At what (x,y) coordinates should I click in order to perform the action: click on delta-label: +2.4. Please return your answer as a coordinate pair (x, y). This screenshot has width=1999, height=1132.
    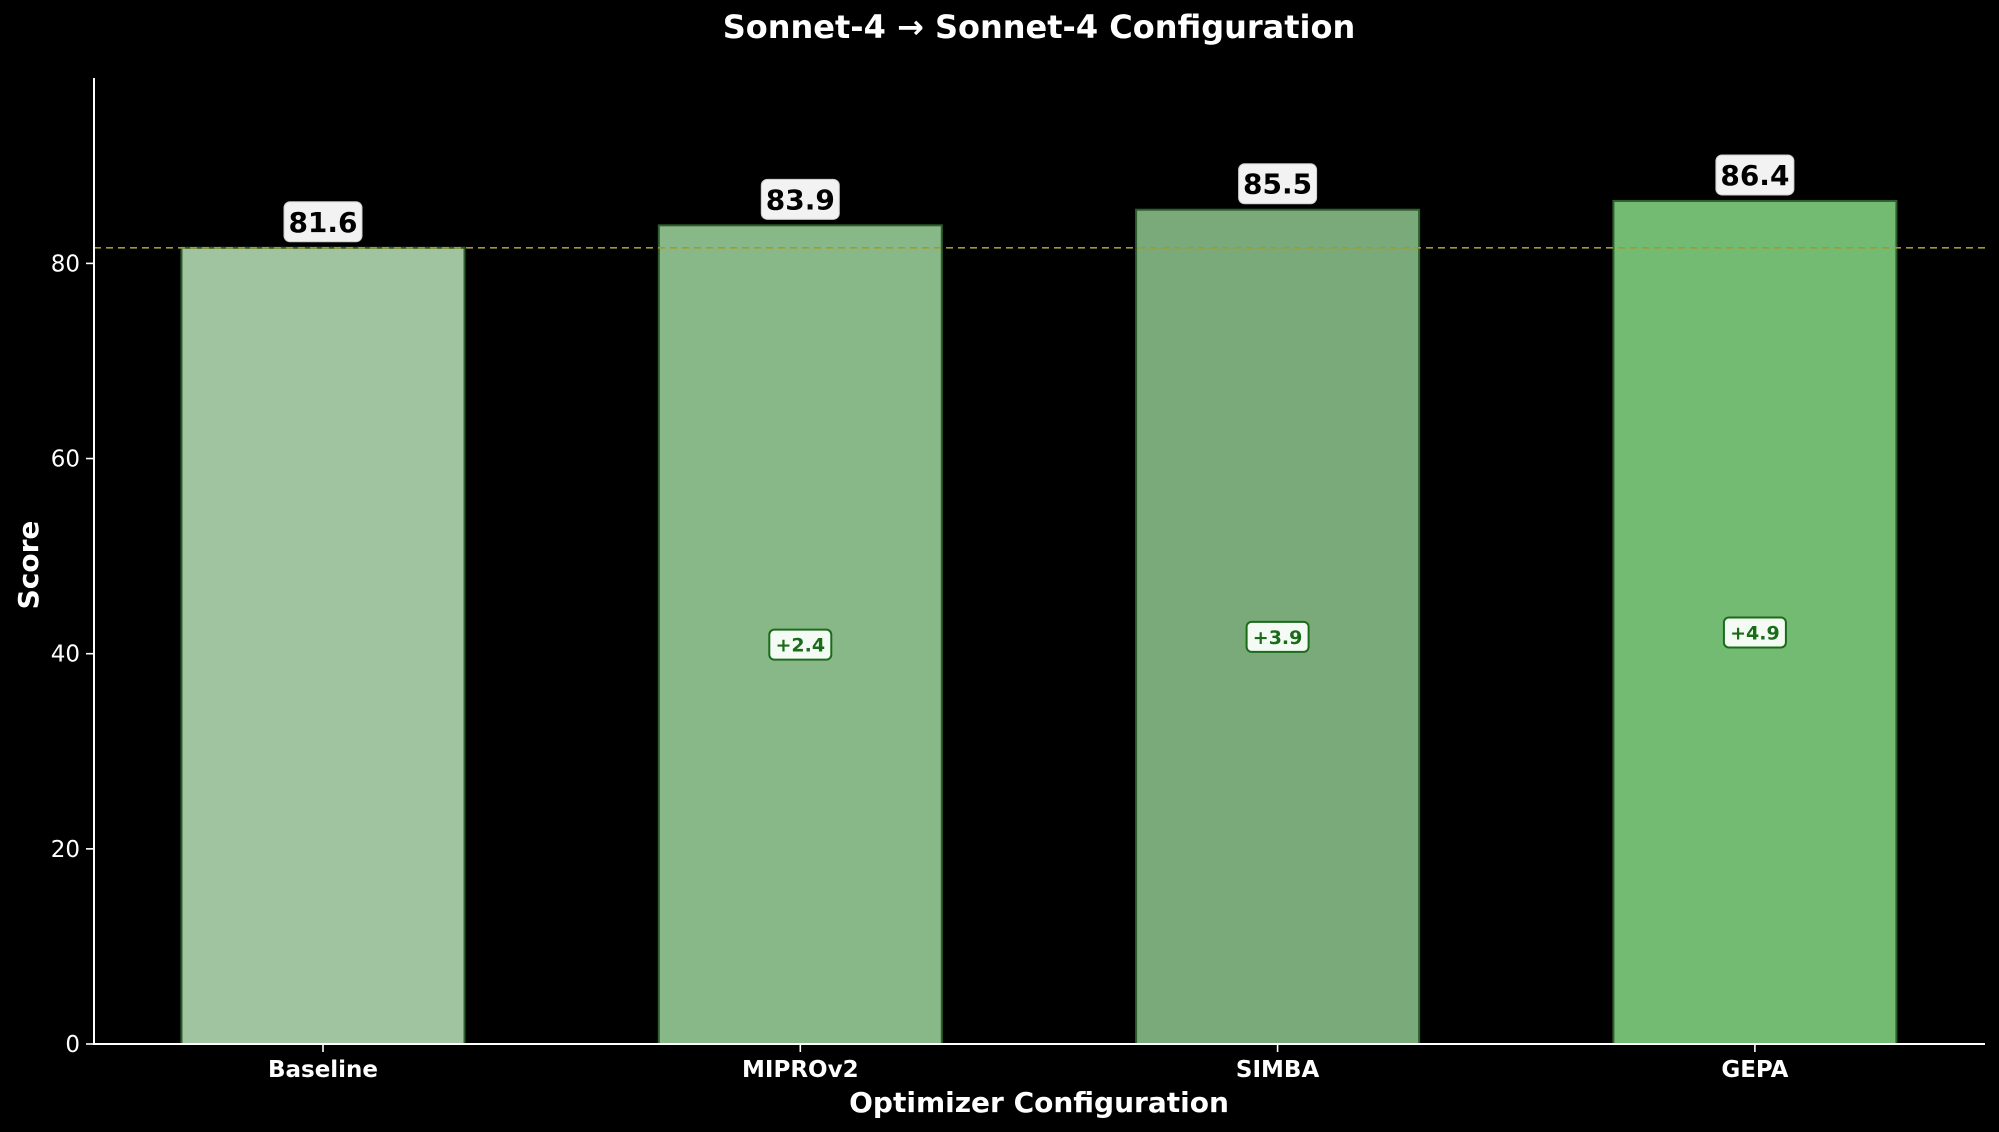
    Looking at the image, I should click on (801, 646).